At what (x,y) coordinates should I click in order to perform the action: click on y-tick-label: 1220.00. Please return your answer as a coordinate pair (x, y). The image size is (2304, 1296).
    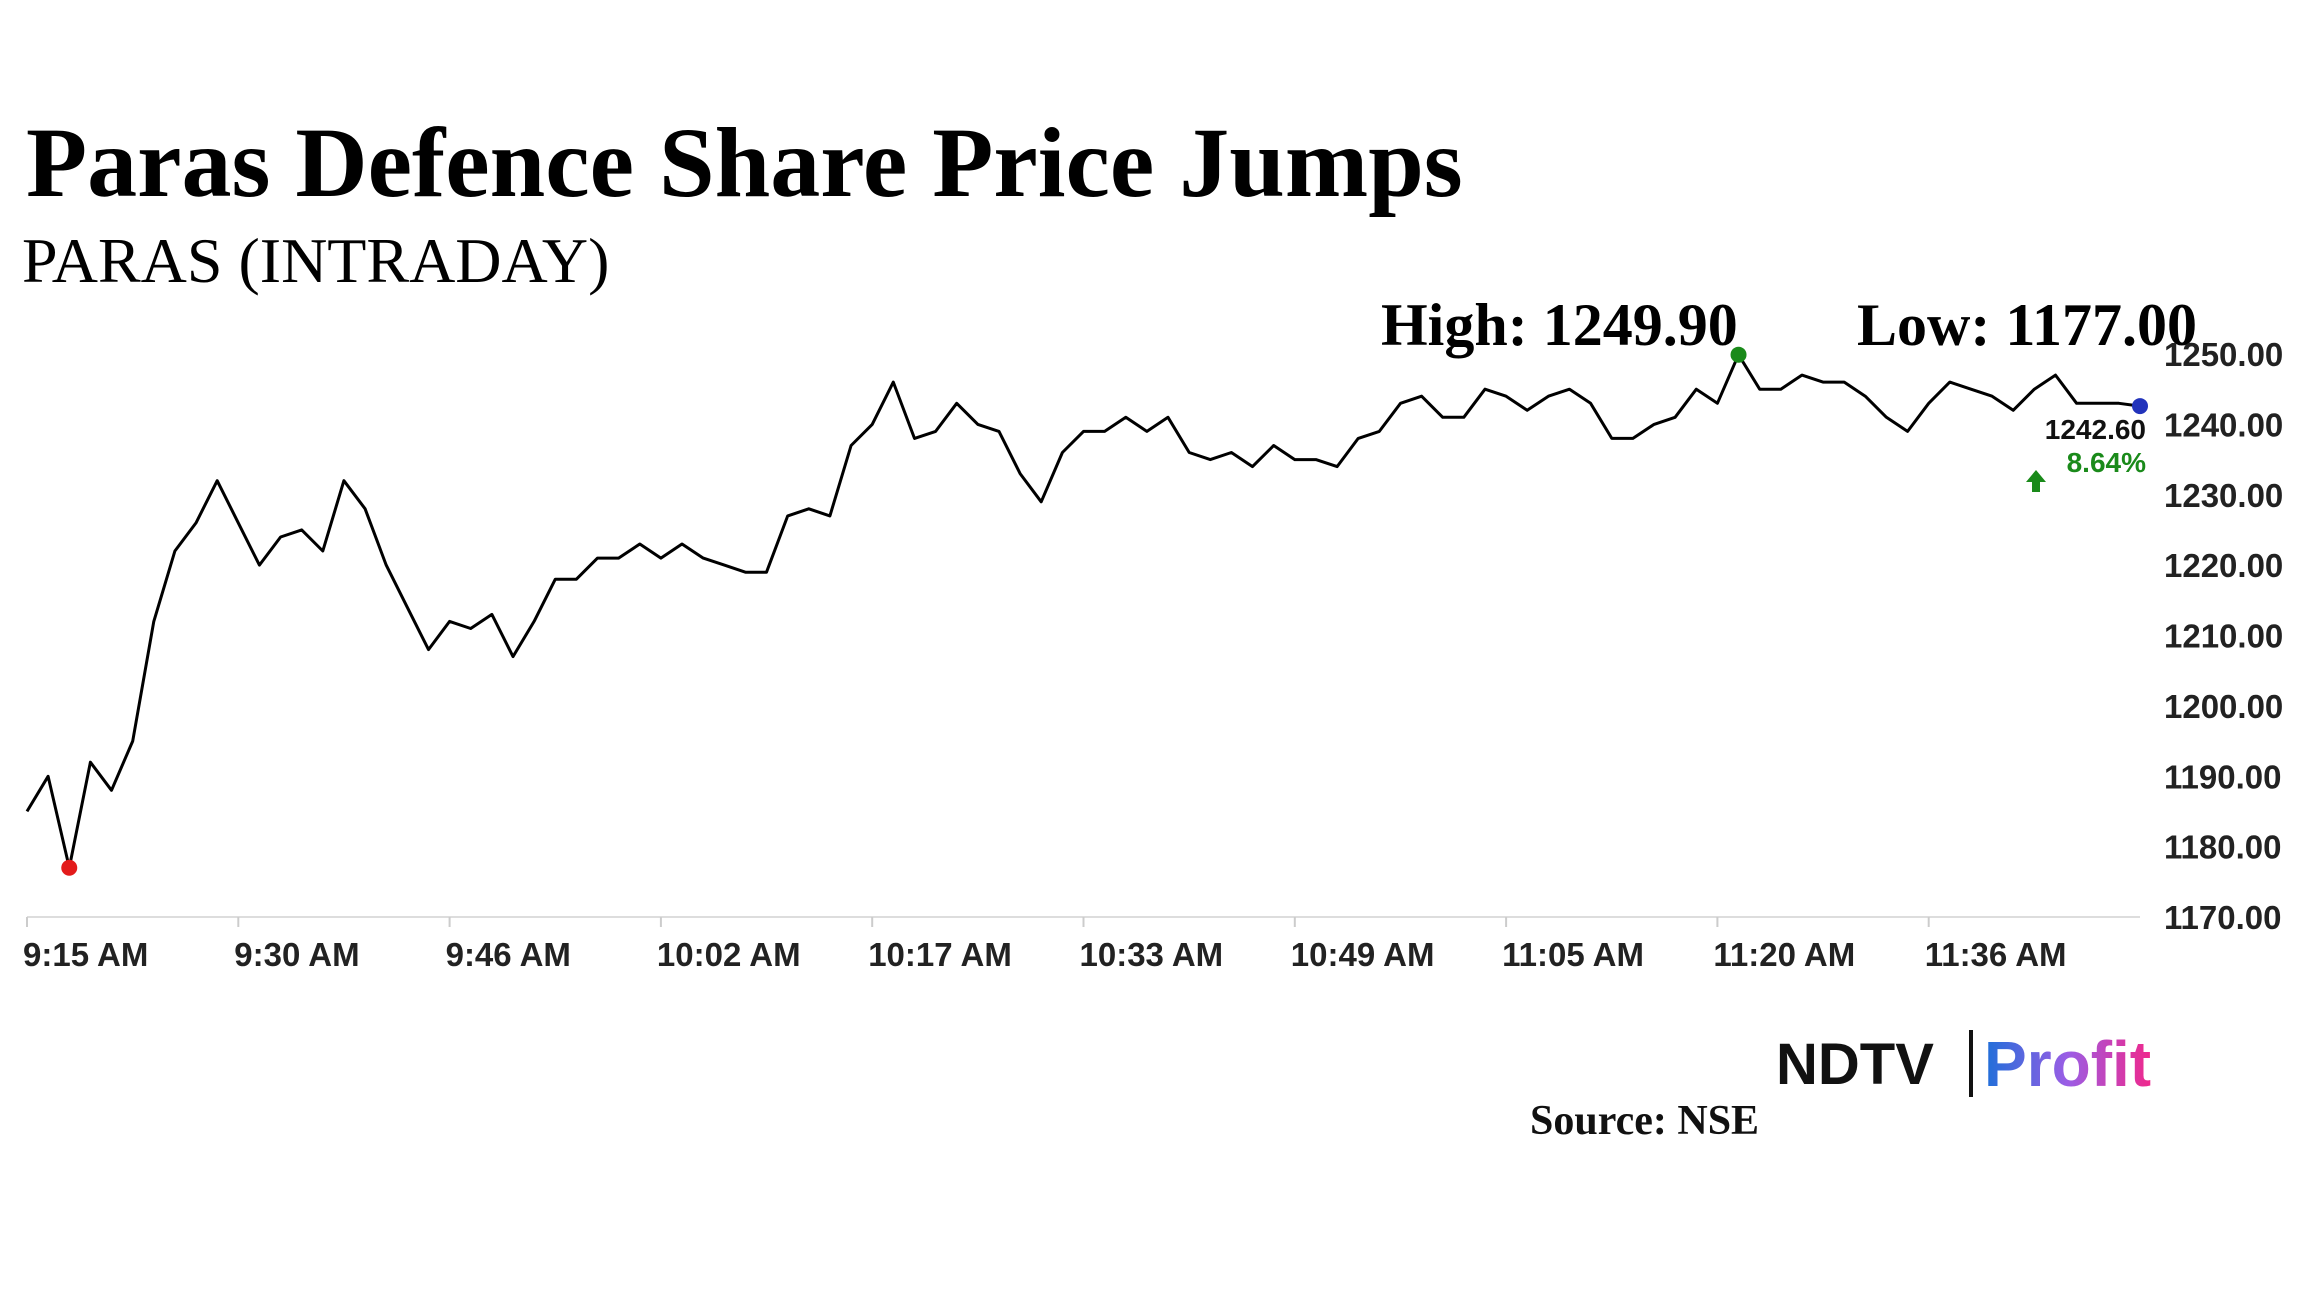
    Looking at the image, I should click on (2223, 565).